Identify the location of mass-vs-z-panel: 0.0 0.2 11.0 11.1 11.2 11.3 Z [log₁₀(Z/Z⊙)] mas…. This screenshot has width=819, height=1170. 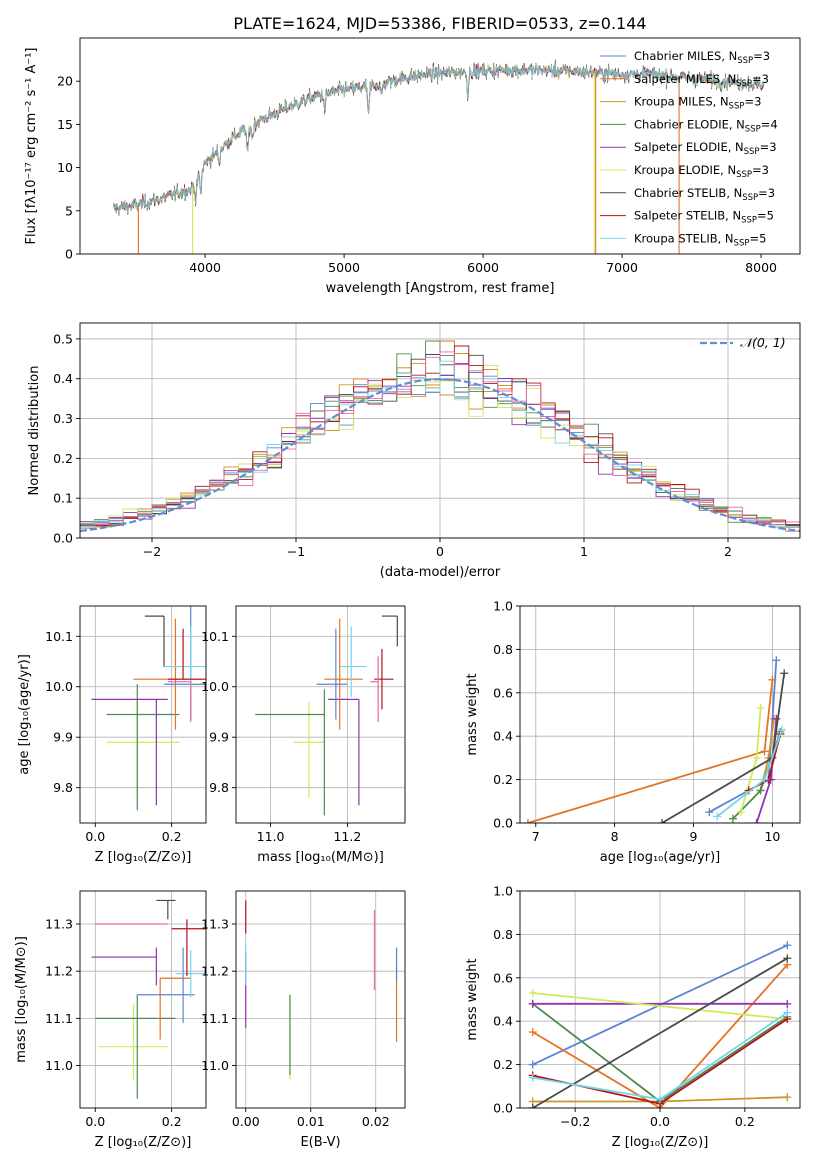
(110, 1020).